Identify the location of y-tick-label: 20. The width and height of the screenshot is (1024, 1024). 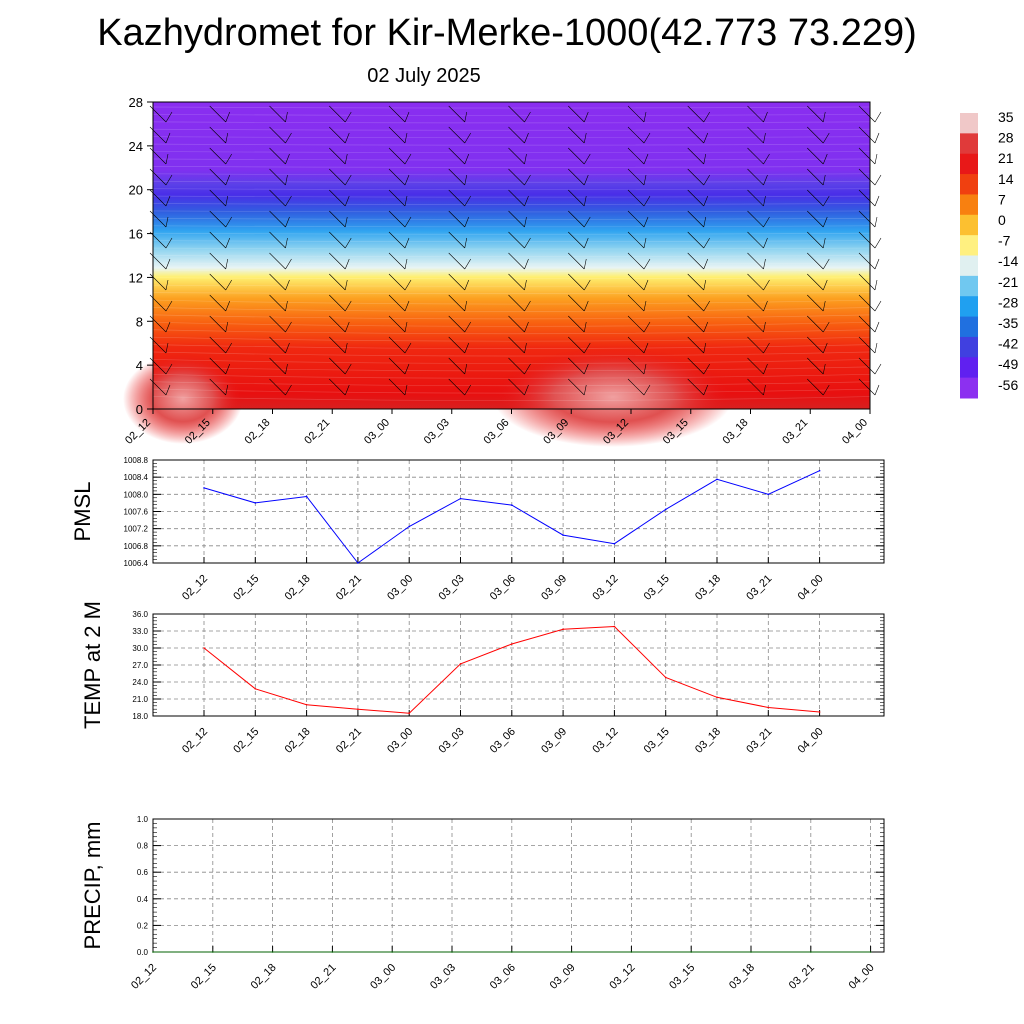
(136, 190).